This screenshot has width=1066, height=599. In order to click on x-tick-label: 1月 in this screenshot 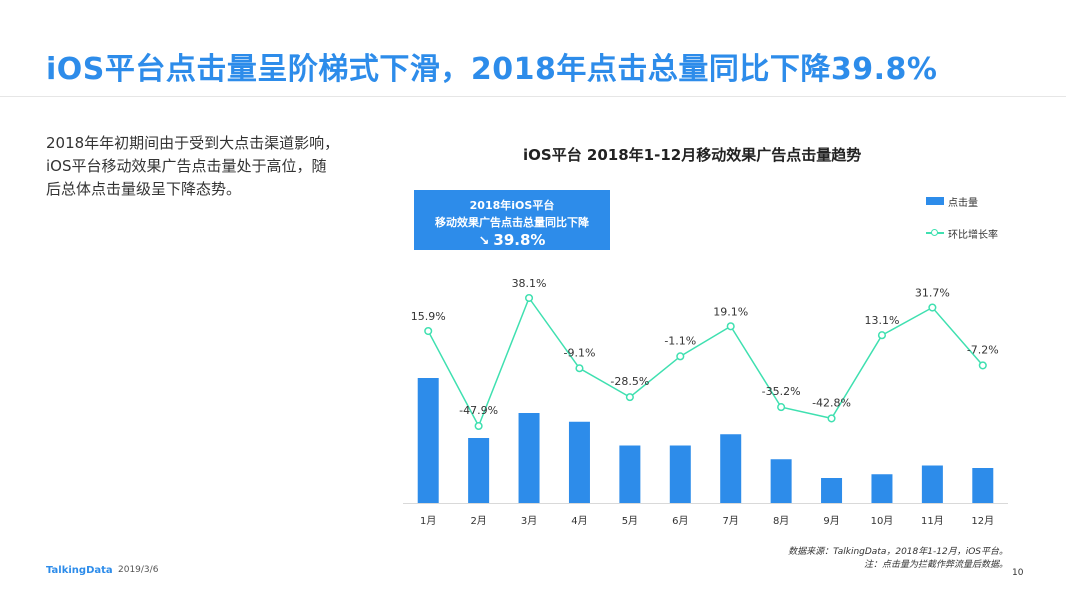, I will do `click(428, 521)`.